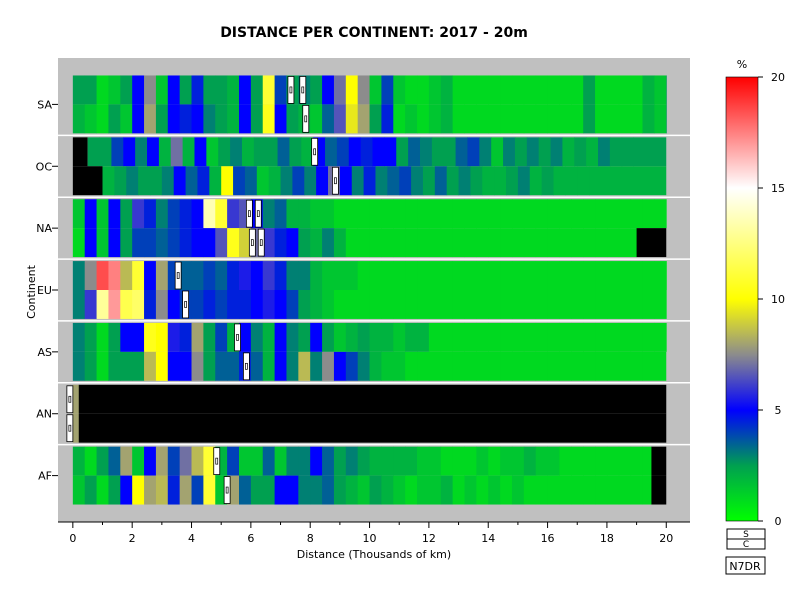  What do you see at coordinates (374, 533) in the screenshot?
I see `x-axis: 0 2 4 6 8 10 12 14 16 18 20` at bounding box center [374, 533].